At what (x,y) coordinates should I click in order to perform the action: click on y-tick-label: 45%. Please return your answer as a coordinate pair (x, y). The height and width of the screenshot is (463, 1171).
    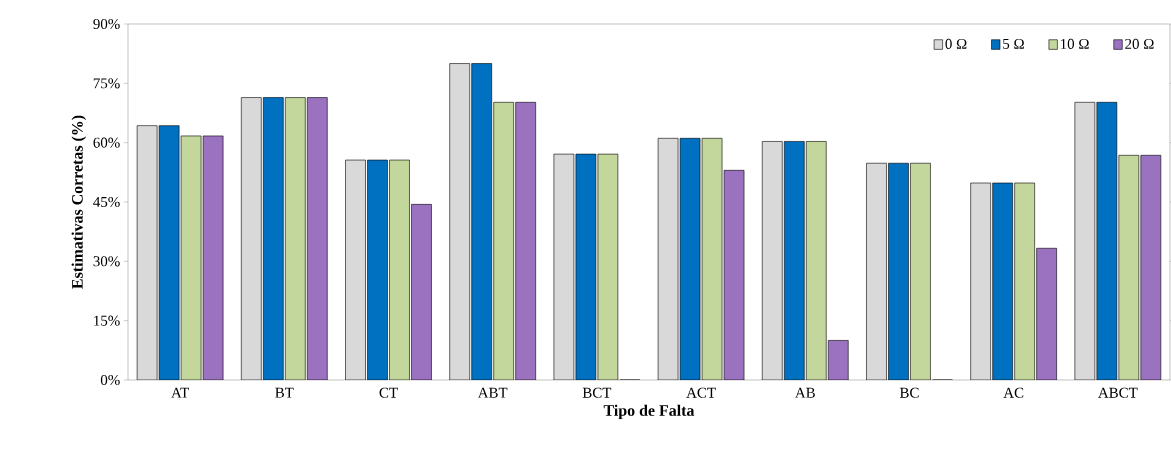
    Looking at the image, I should click on (106, 202).